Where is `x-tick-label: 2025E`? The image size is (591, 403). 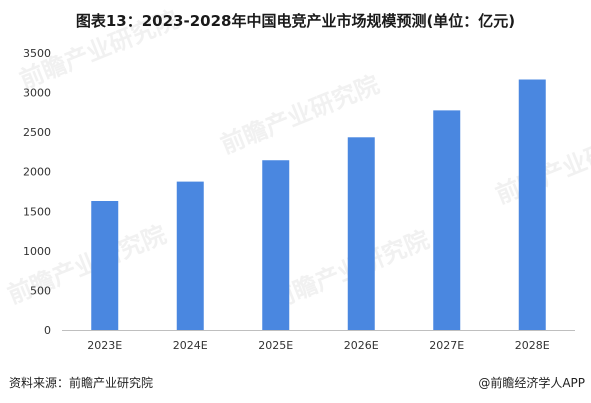 x-tick-label: 2025E is located at coordinates (275, 345).